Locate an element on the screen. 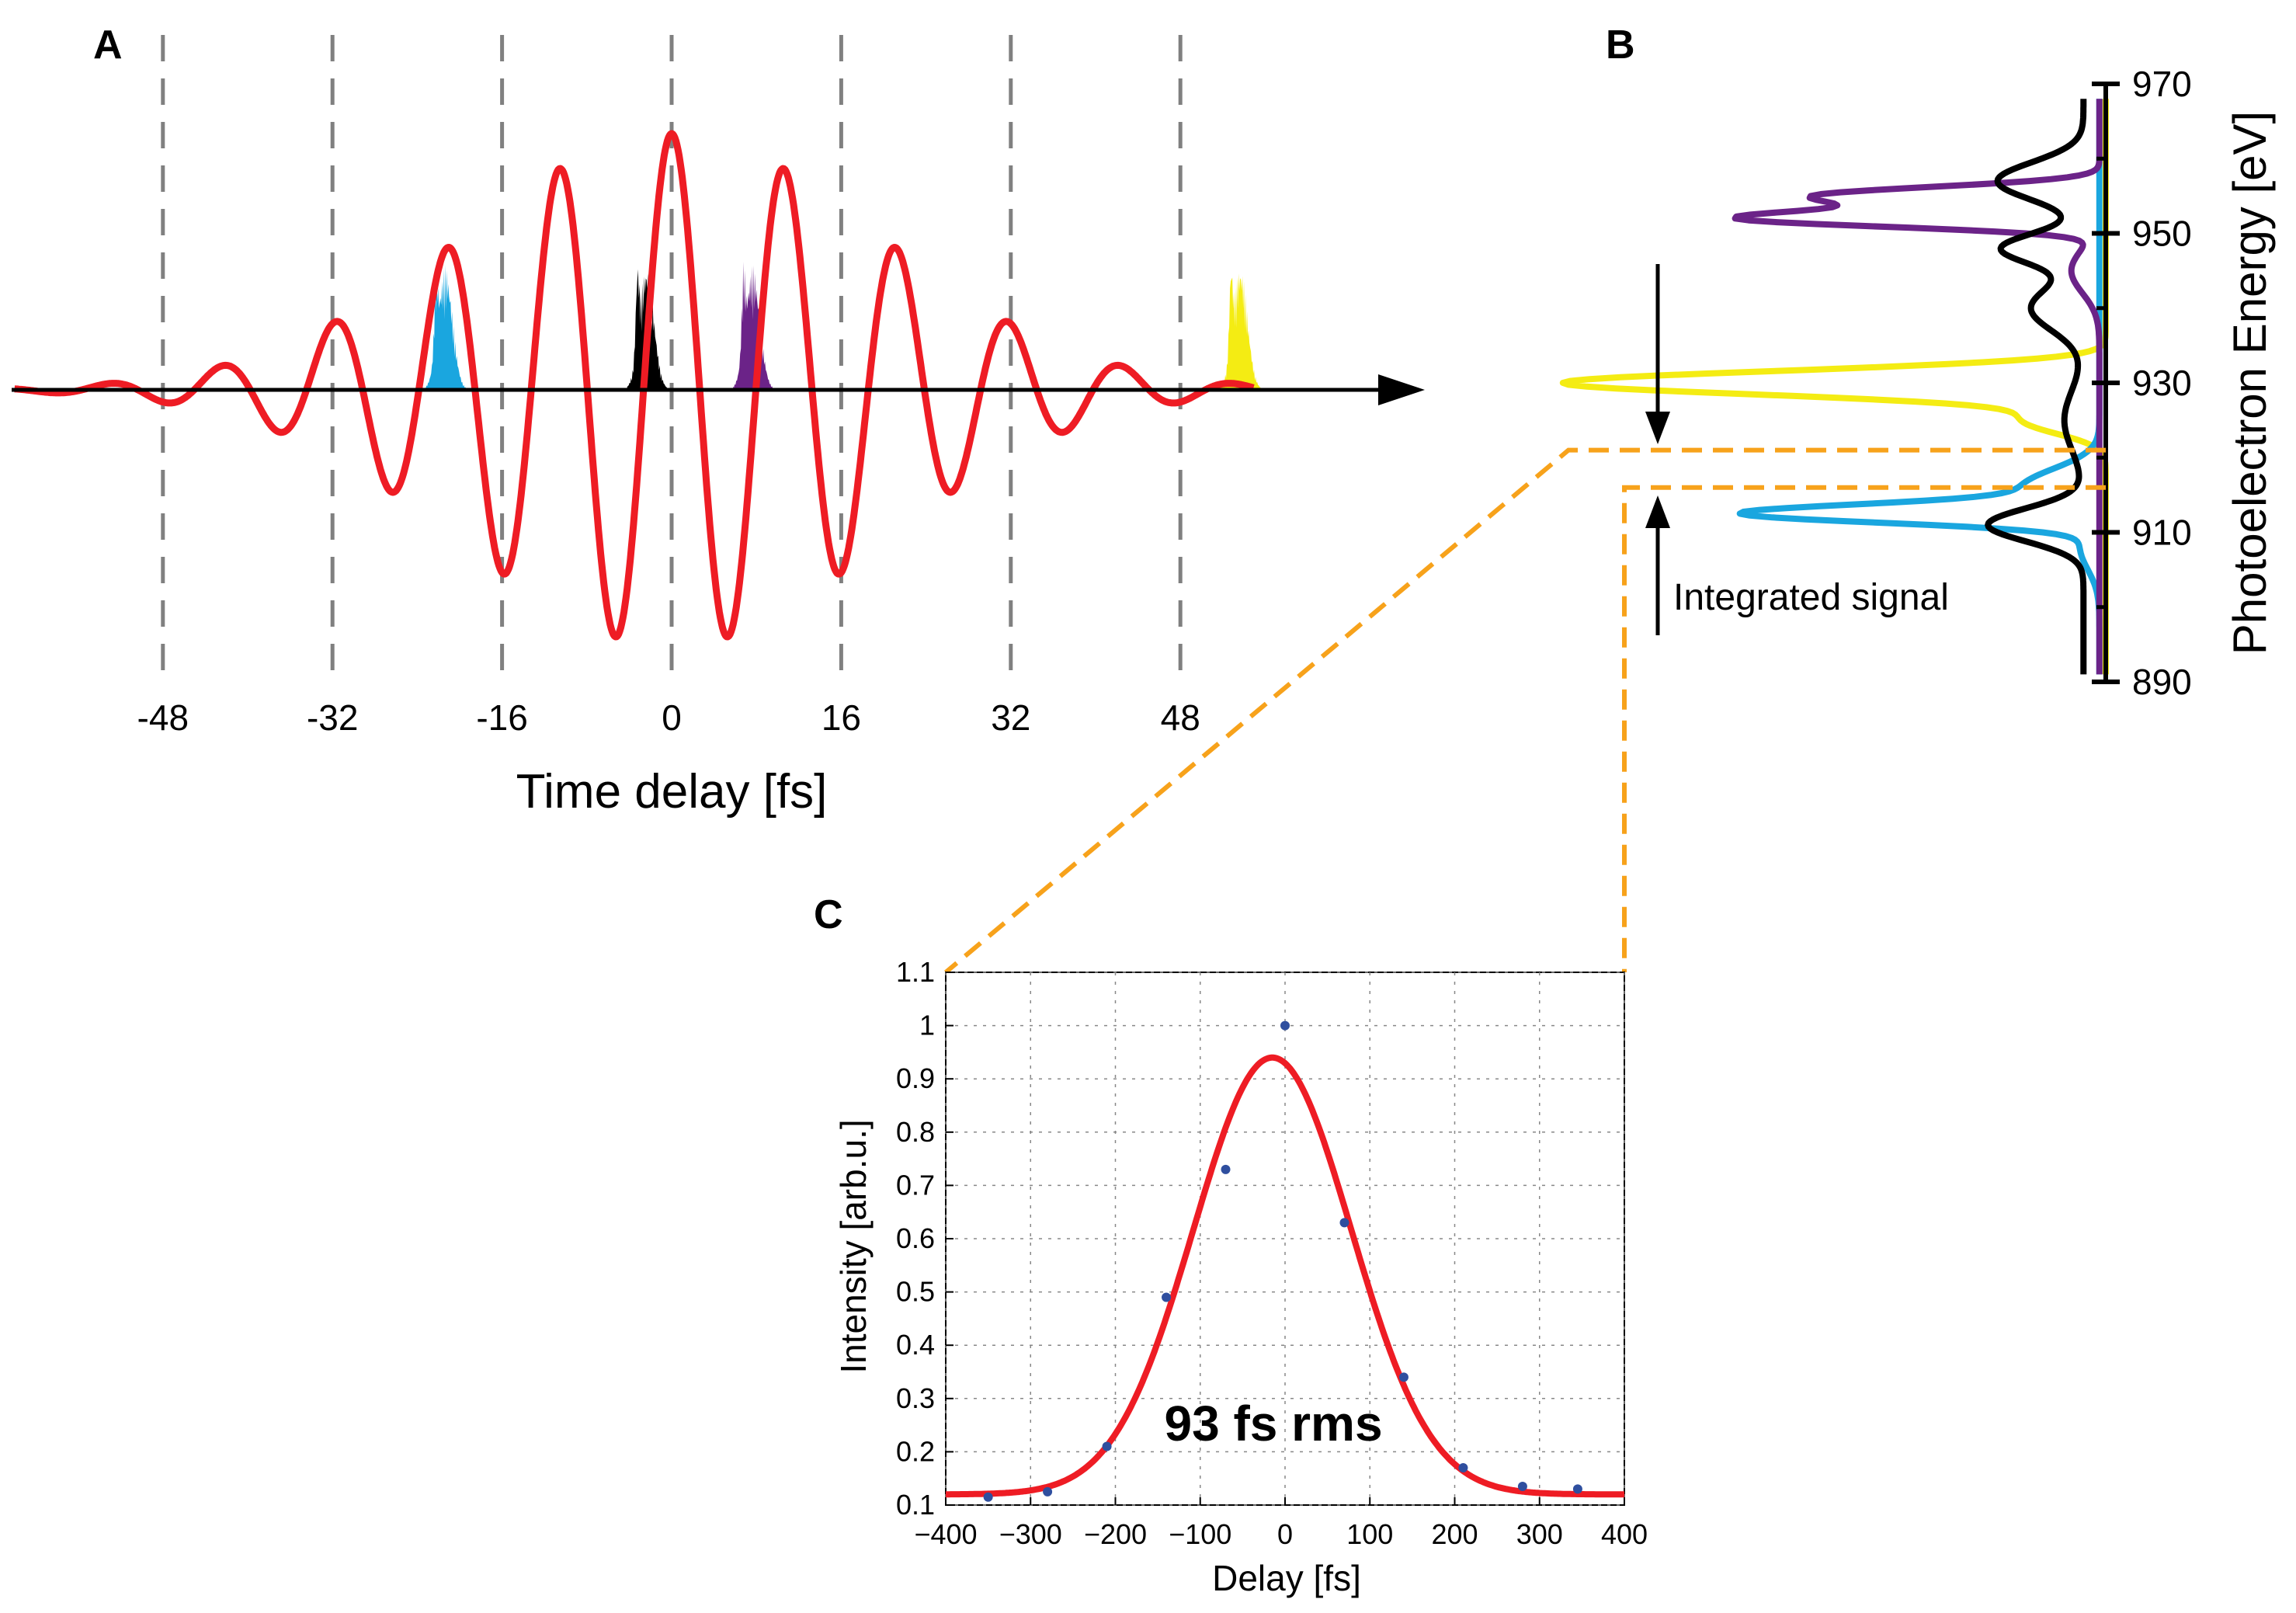 This screenshot has height=1613, width=2296. panel-c-grid is located at coordinates (1285, 1239).